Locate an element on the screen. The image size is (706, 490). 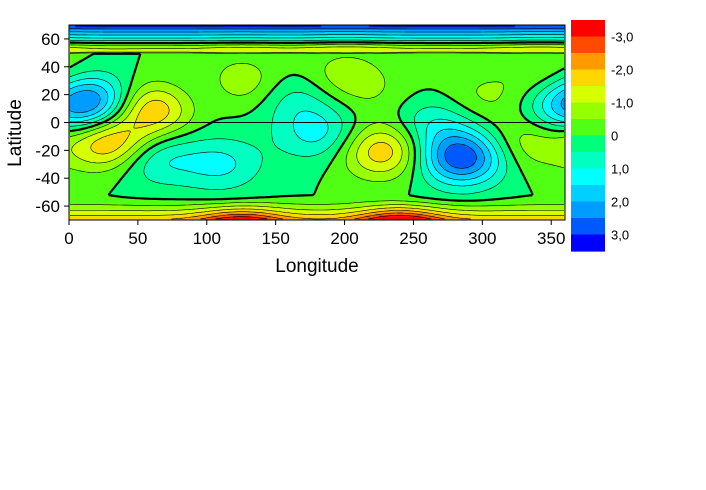
x-tick-label: 350 is located at coordinates (551, 238).